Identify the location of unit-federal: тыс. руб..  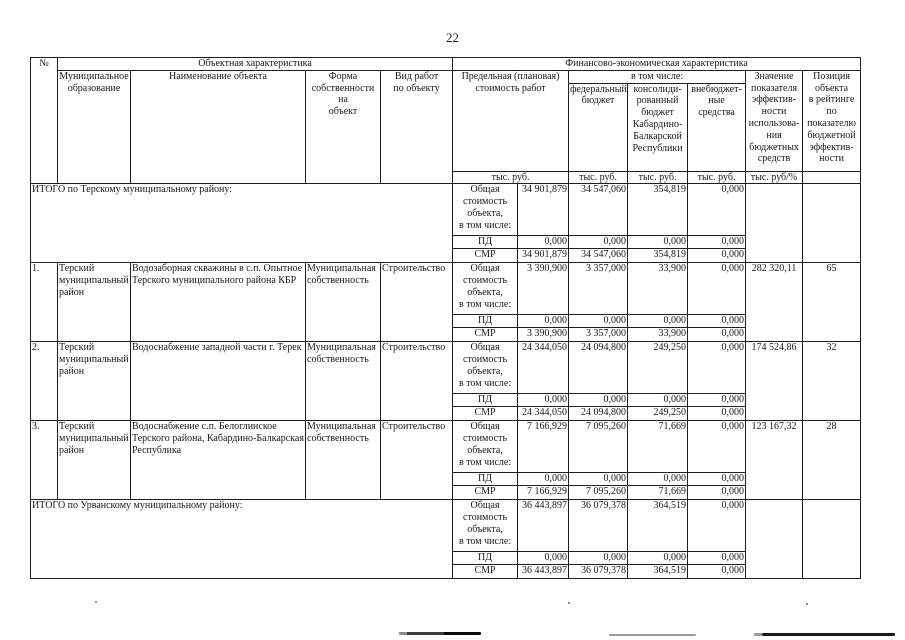
(598, 177).